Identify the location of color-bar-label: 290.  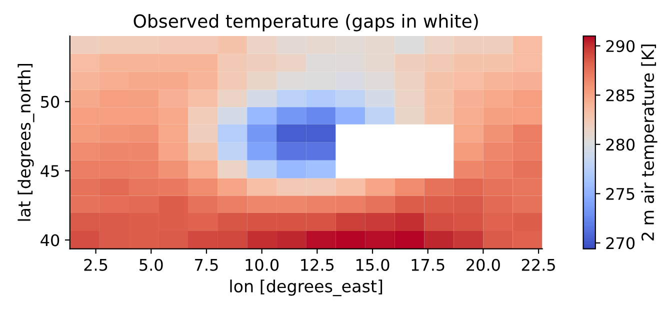
(620, 46).